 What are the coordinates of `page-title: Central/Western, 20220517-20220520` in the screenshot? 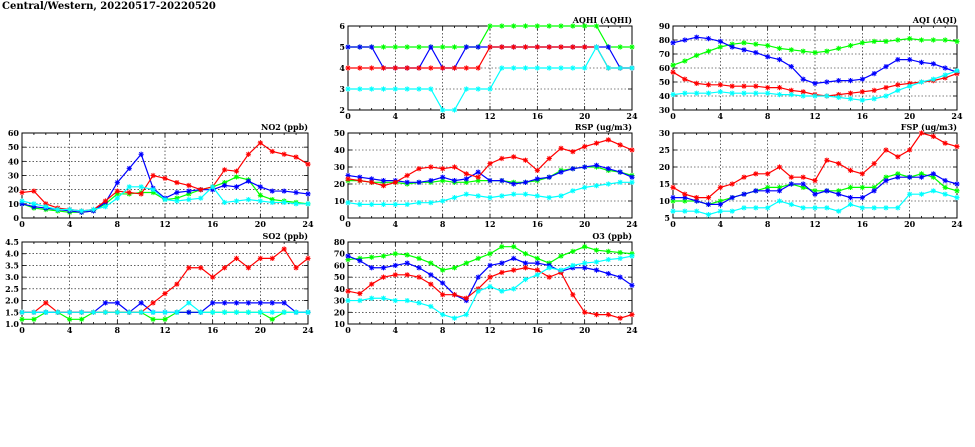 It's located at (109, 6).